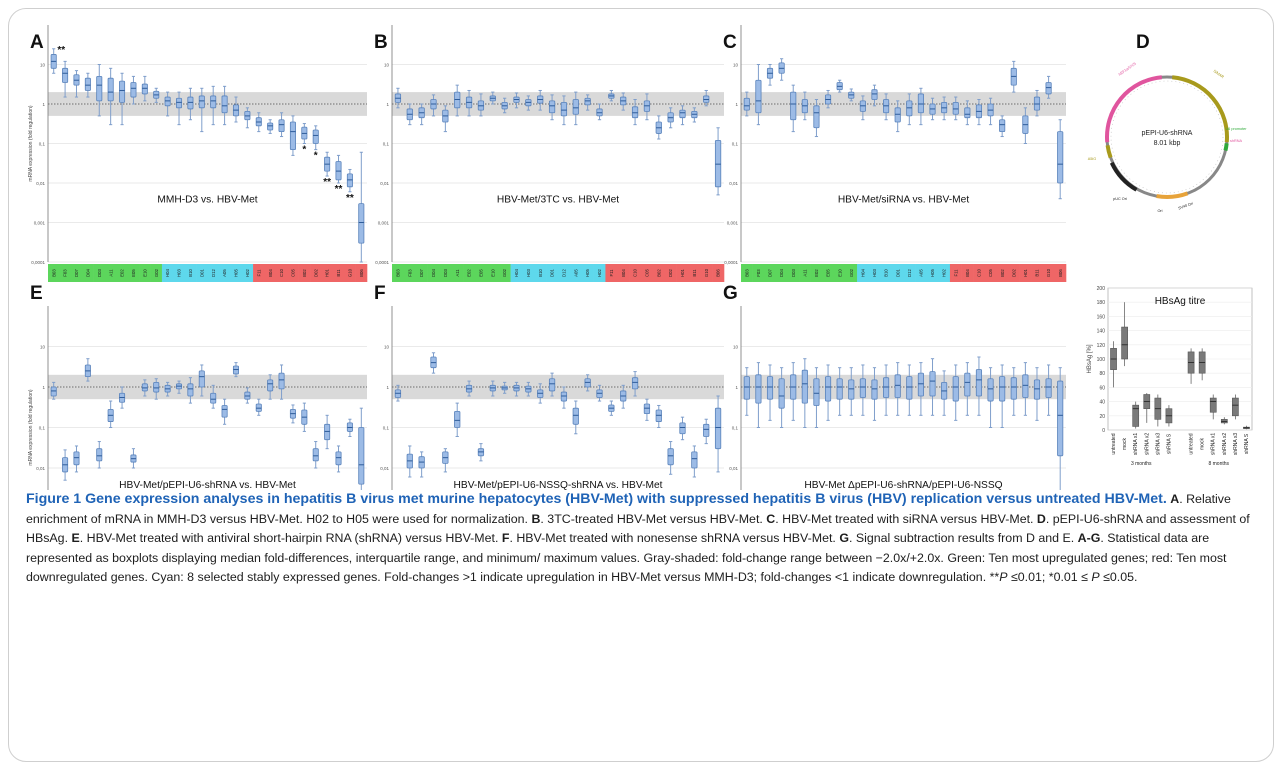  What do you see at coordinates (682, 272) in the screenshot?
I see `category-label: H01` at bounding box center [682, 272].